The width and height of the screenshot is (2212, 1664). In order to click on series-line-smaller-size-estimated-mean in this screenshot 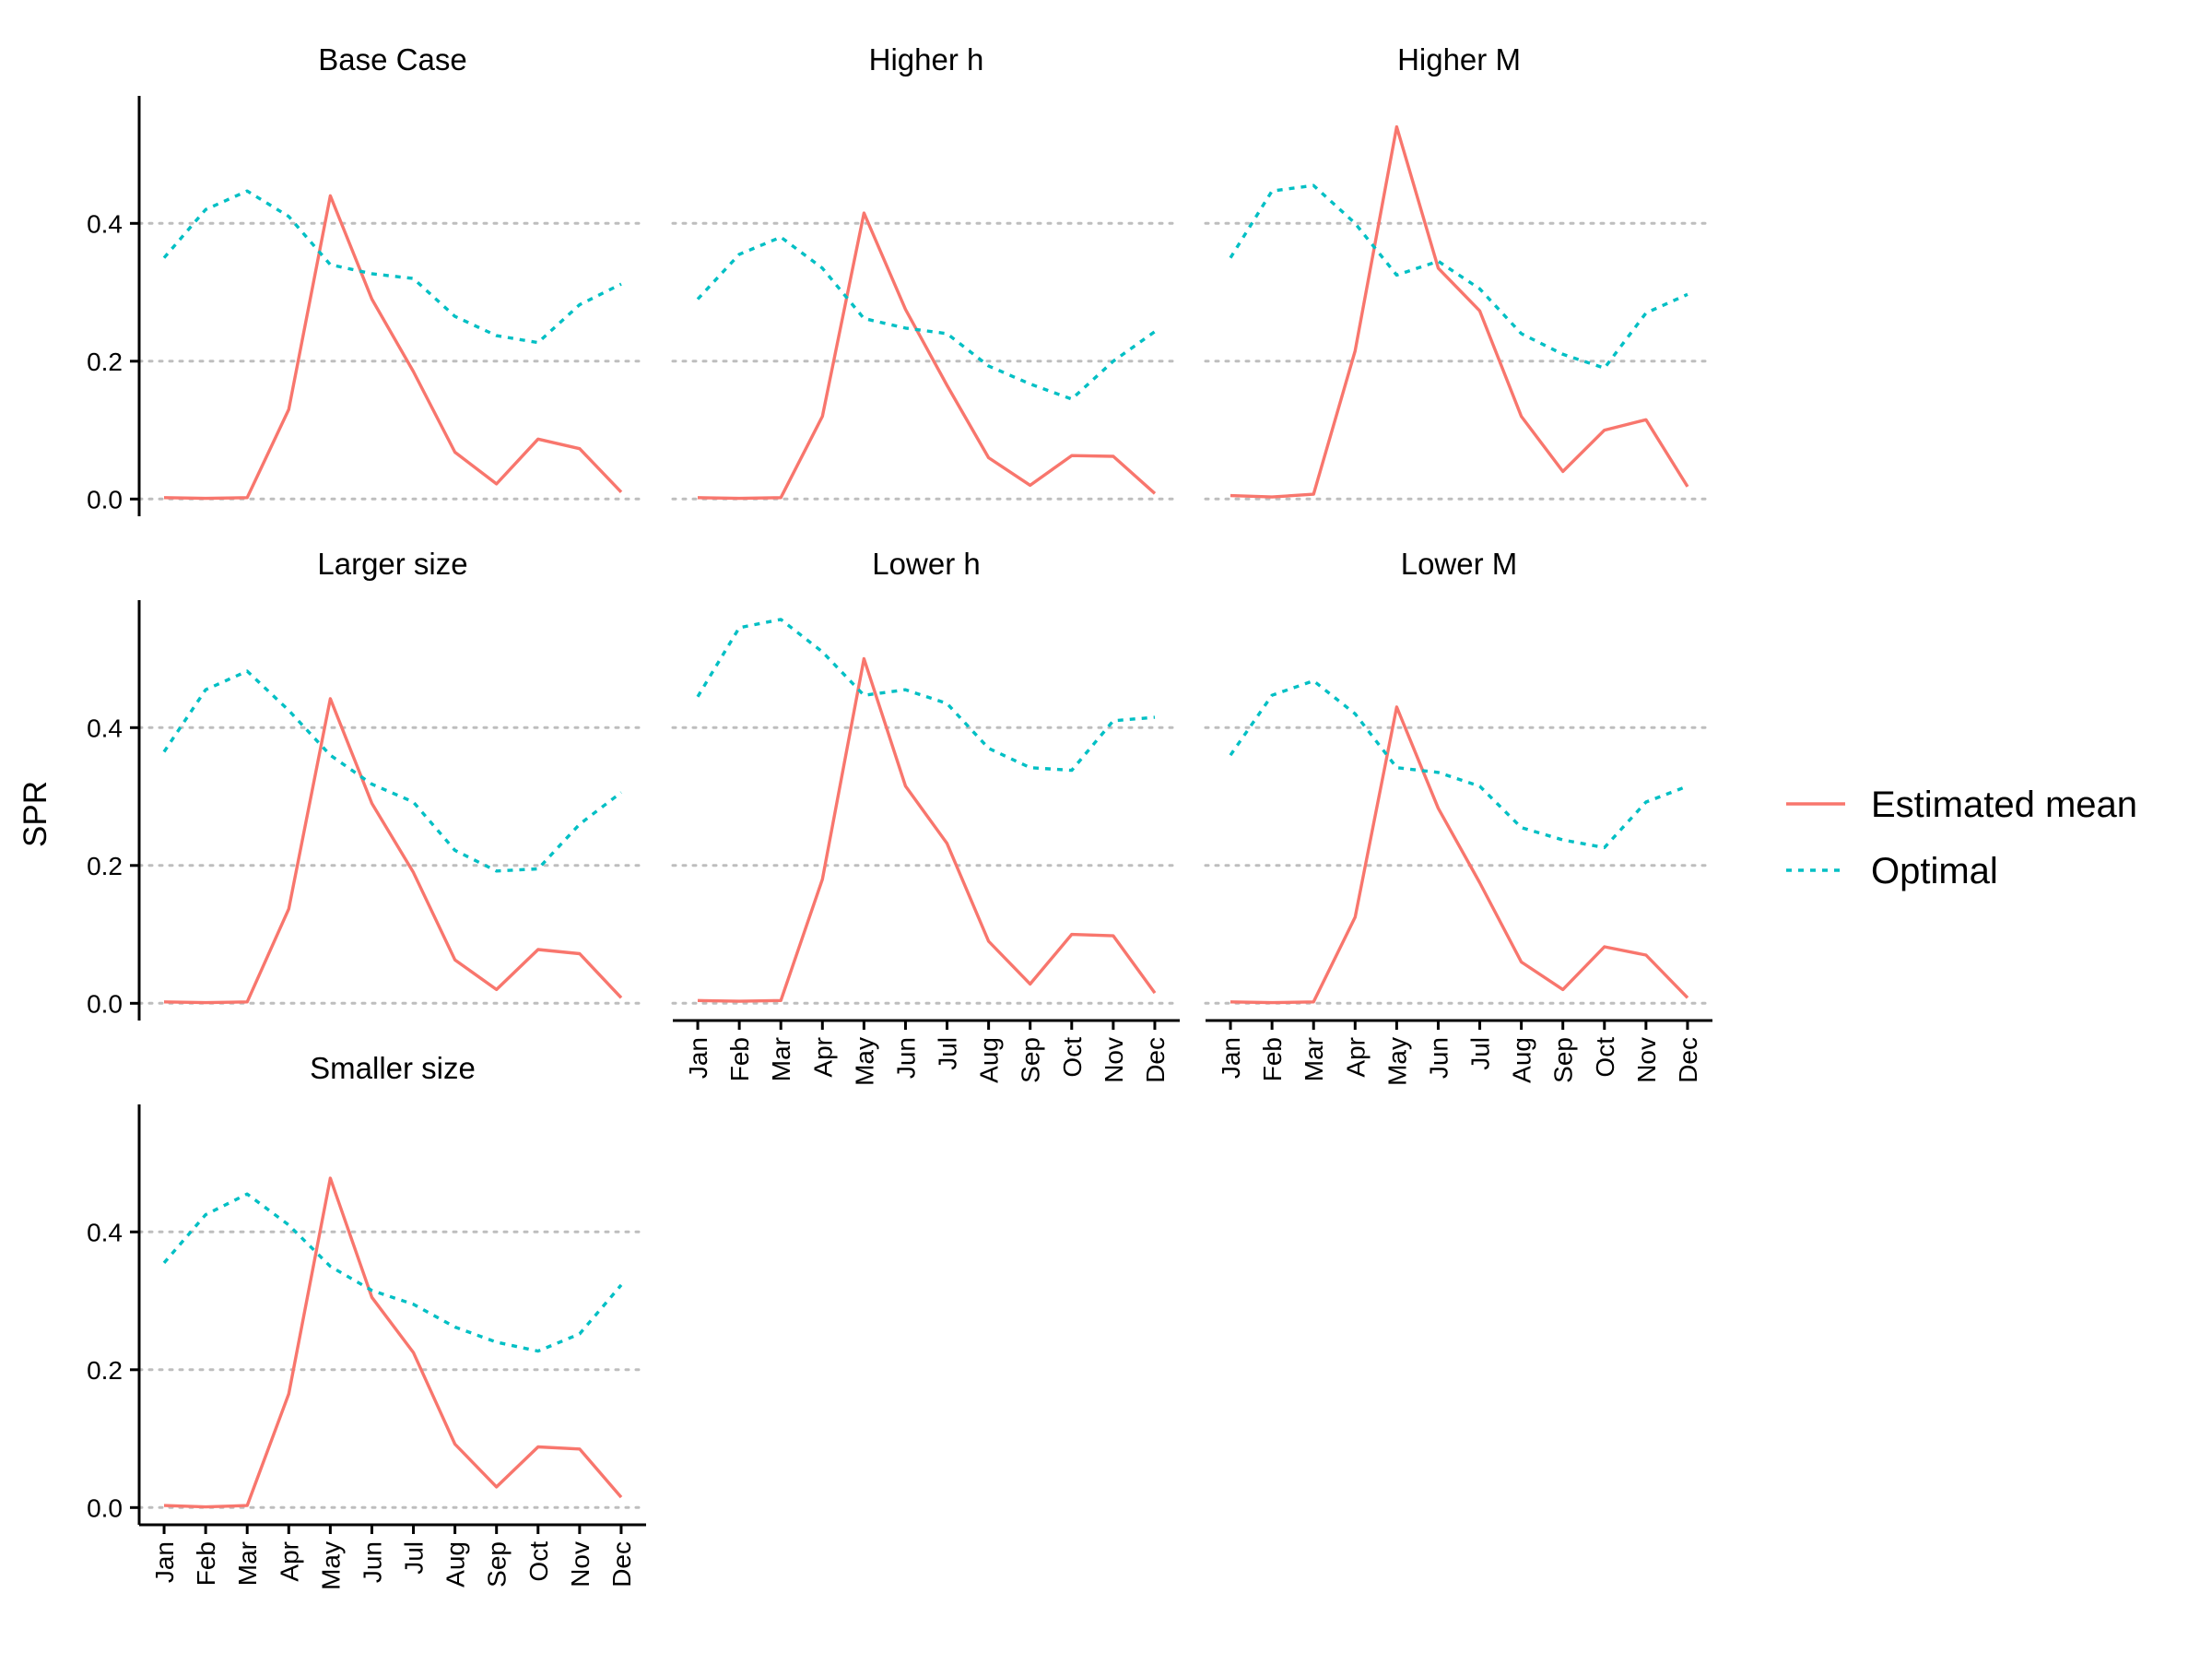, I will do `click(393, 1342)`.